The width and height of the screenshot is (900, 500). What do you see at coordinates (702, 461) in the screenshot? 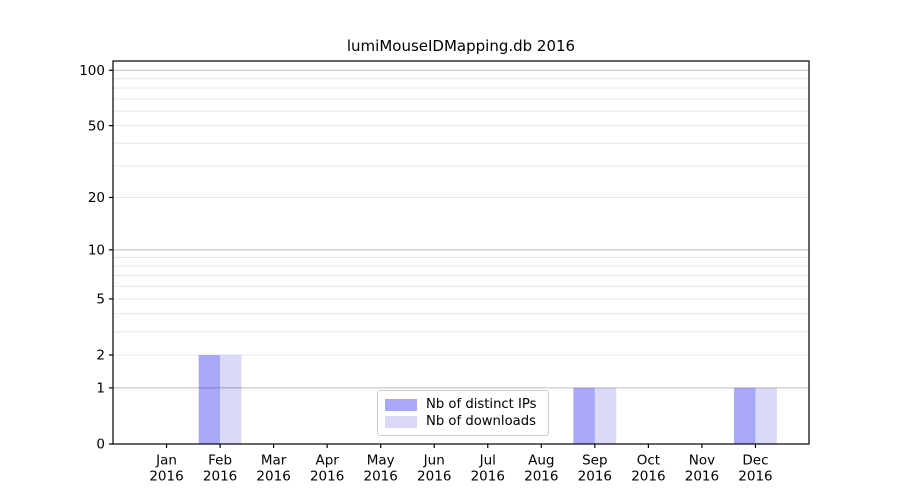
I see `x-tick-label-month: Nov` at bounding box center [702, 461].